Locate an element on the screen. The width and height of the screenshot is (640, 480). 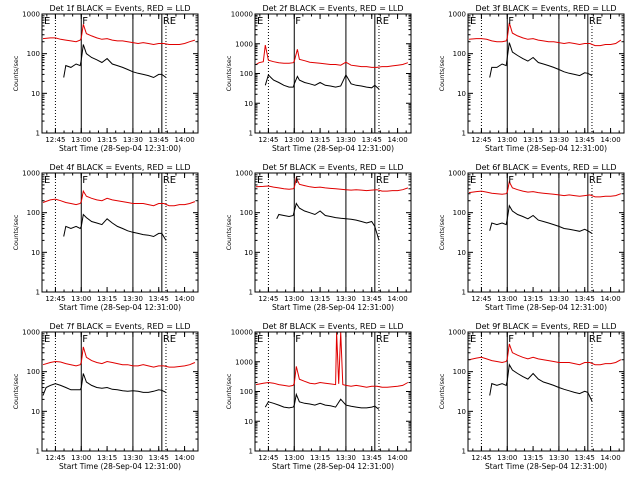
chart-title: Det 2f BLACK = Events, RED = LLD is located at coordinates (332, 8).